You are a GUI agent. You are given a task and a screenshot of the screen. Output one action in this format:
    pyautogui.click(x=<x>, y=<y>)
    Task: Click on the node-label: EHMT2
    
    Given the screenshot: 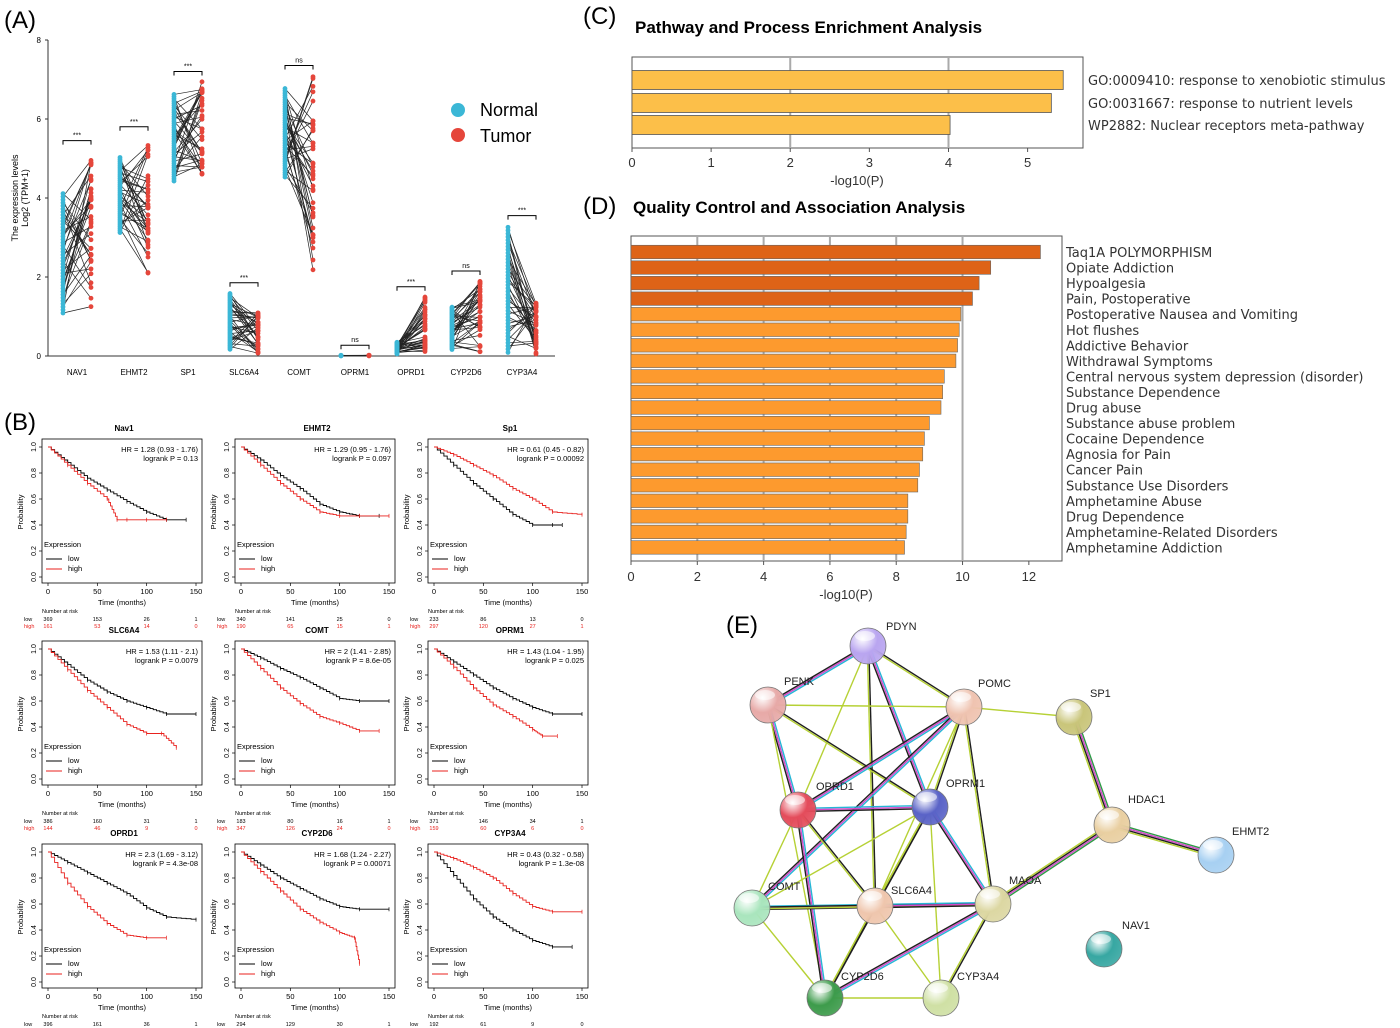 What is the action you would take?
    pyautogui.click(x=1250, y=832)
    